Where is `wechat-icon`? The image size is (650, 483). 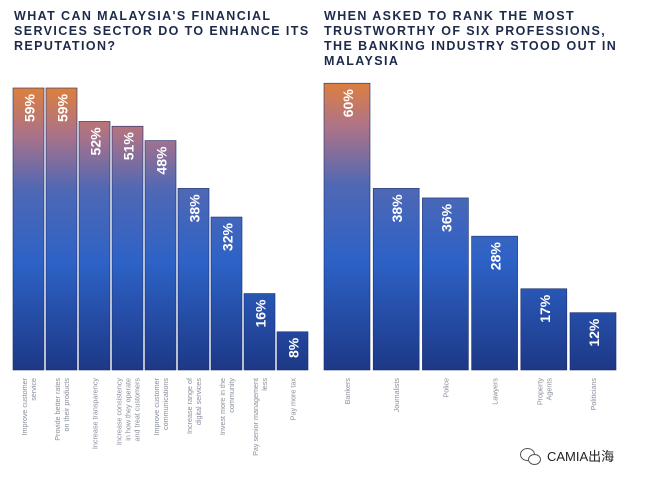
wechat-icon is located at coordinates (531, 456).